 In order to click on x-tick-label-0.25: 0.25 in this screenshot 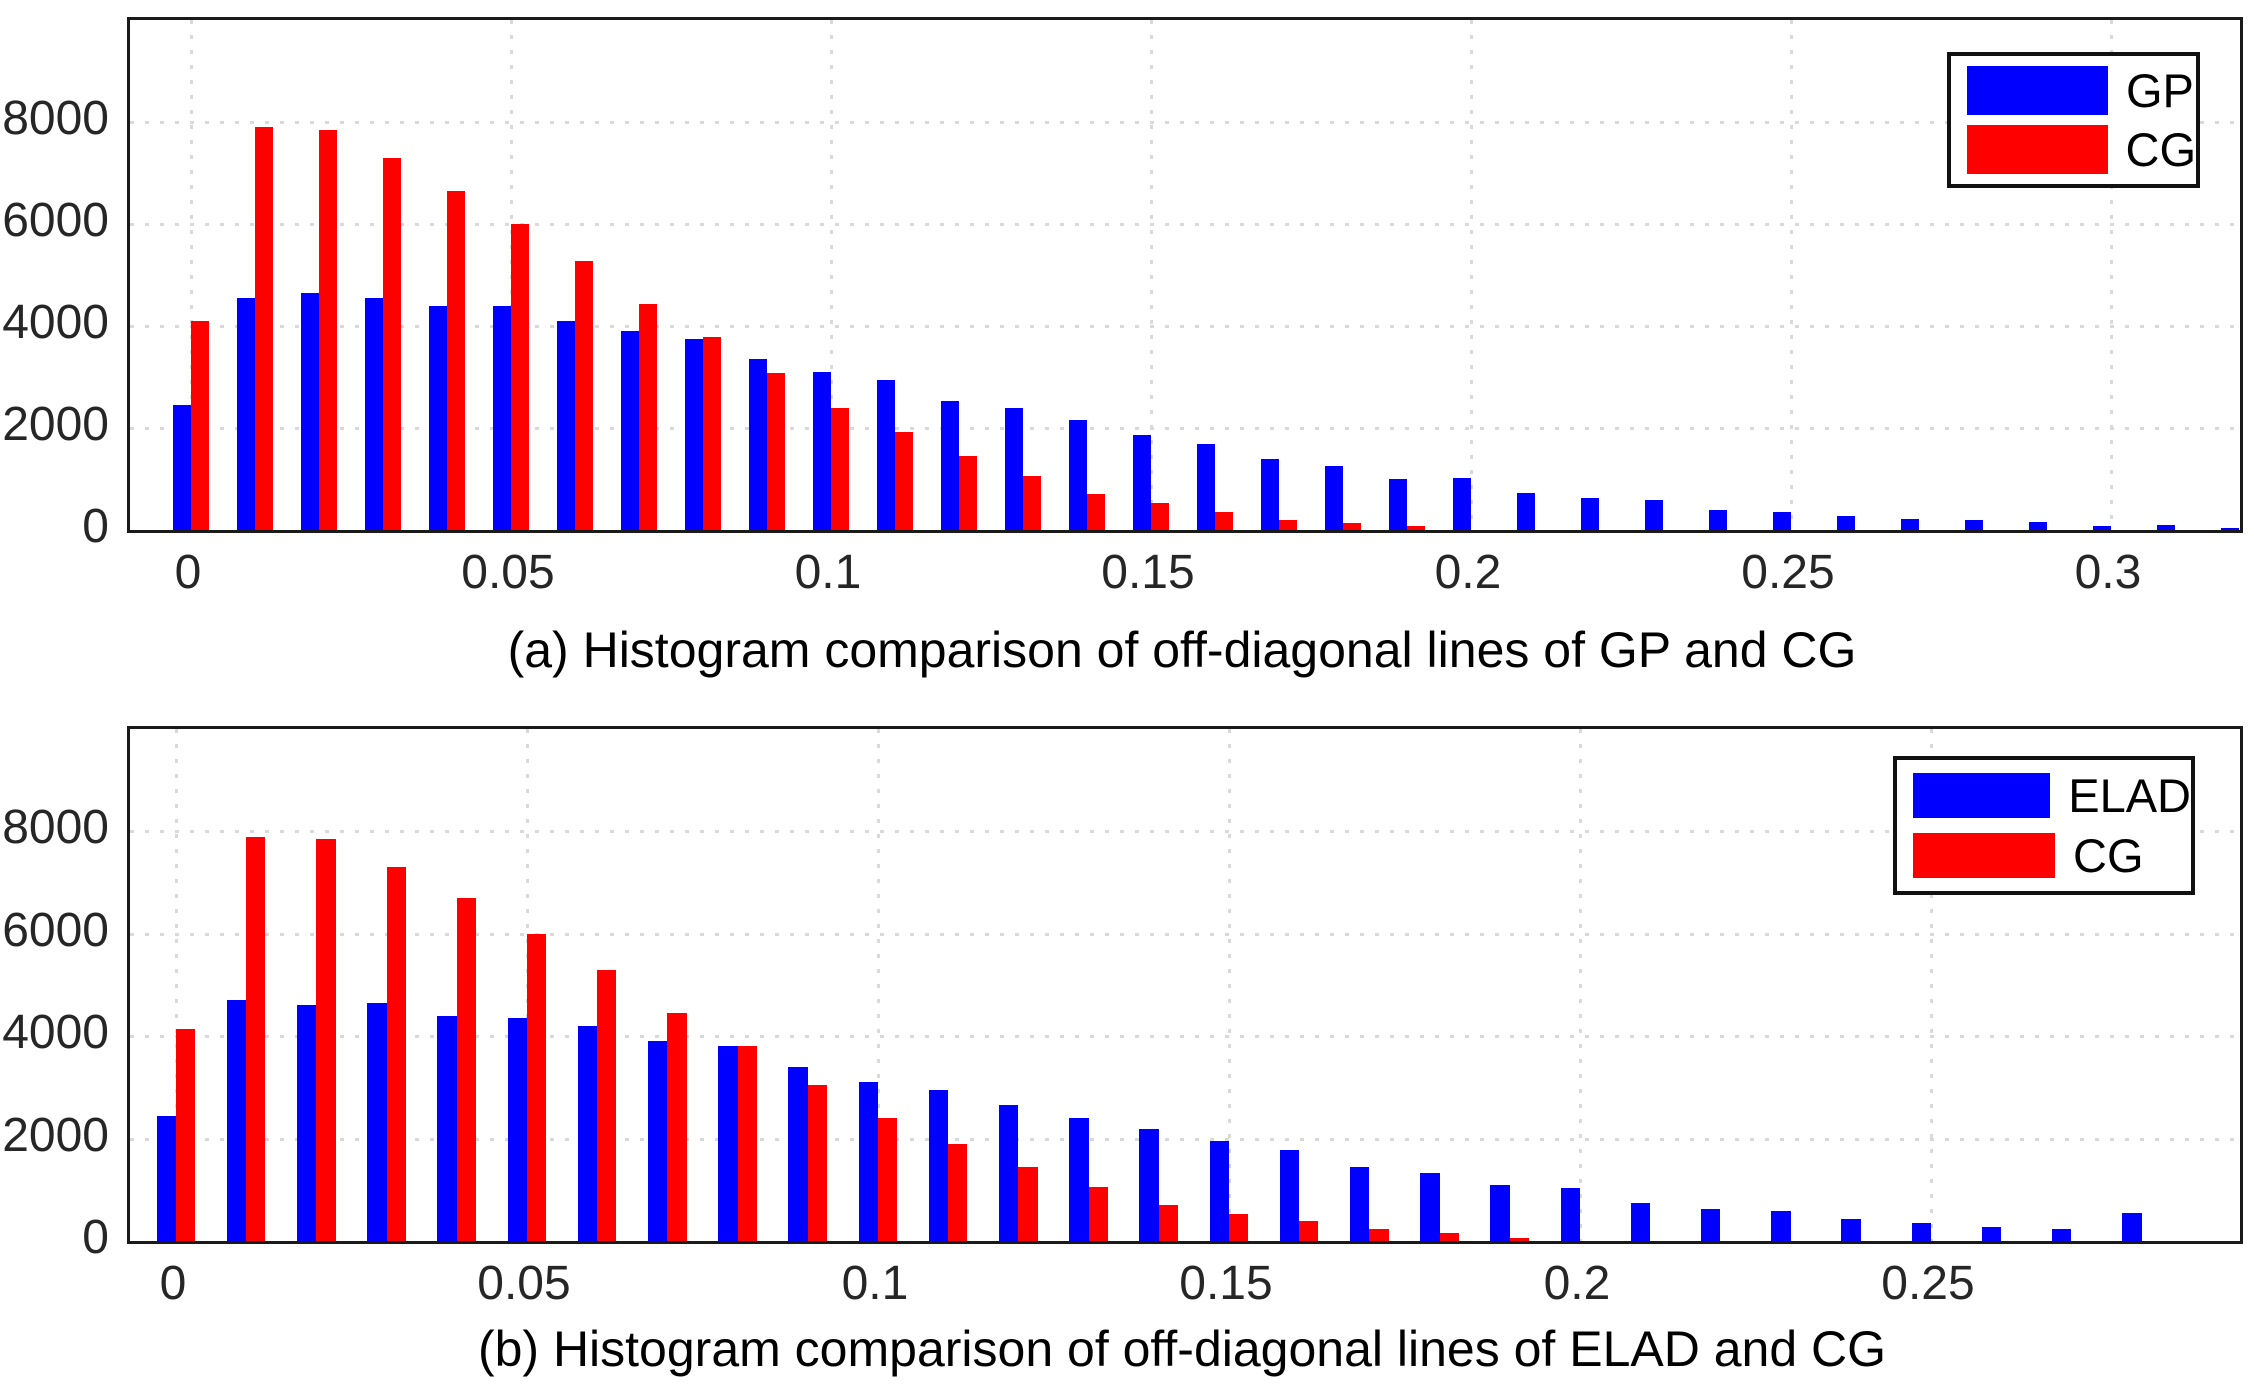, I will do `click(1928, 1283)`.